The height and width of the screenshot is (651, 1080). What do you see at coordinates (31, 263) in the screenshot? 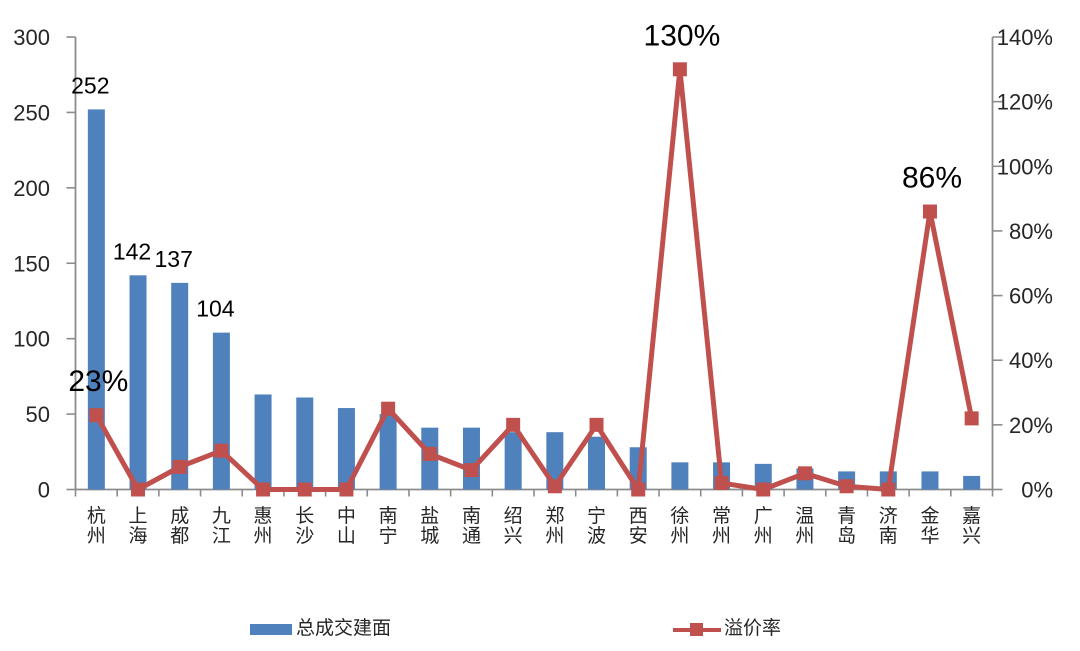
I see `left-axis-label: 150` at bounding box center [31, 263].